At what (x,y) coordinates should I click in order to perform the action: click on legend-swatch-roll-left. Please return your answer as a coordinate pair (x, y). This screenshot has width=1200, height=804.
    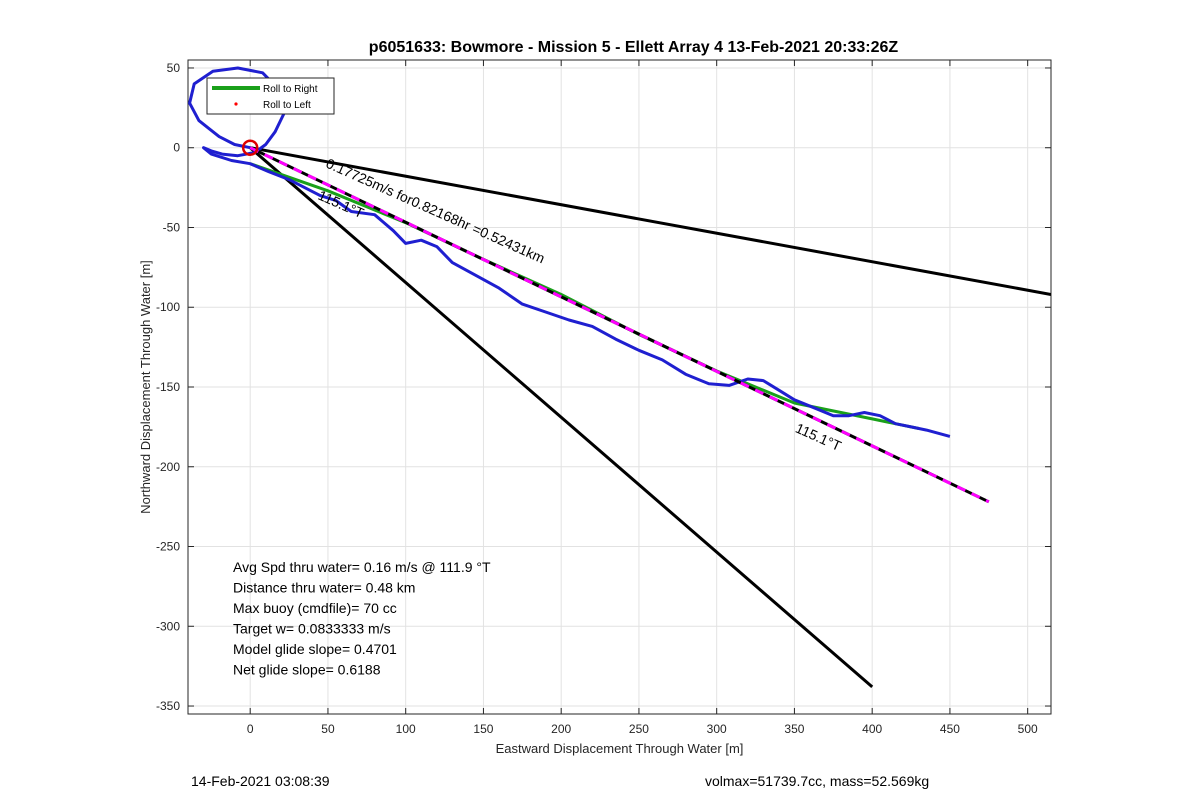
    Looking at the image, I should click on (236, 104).